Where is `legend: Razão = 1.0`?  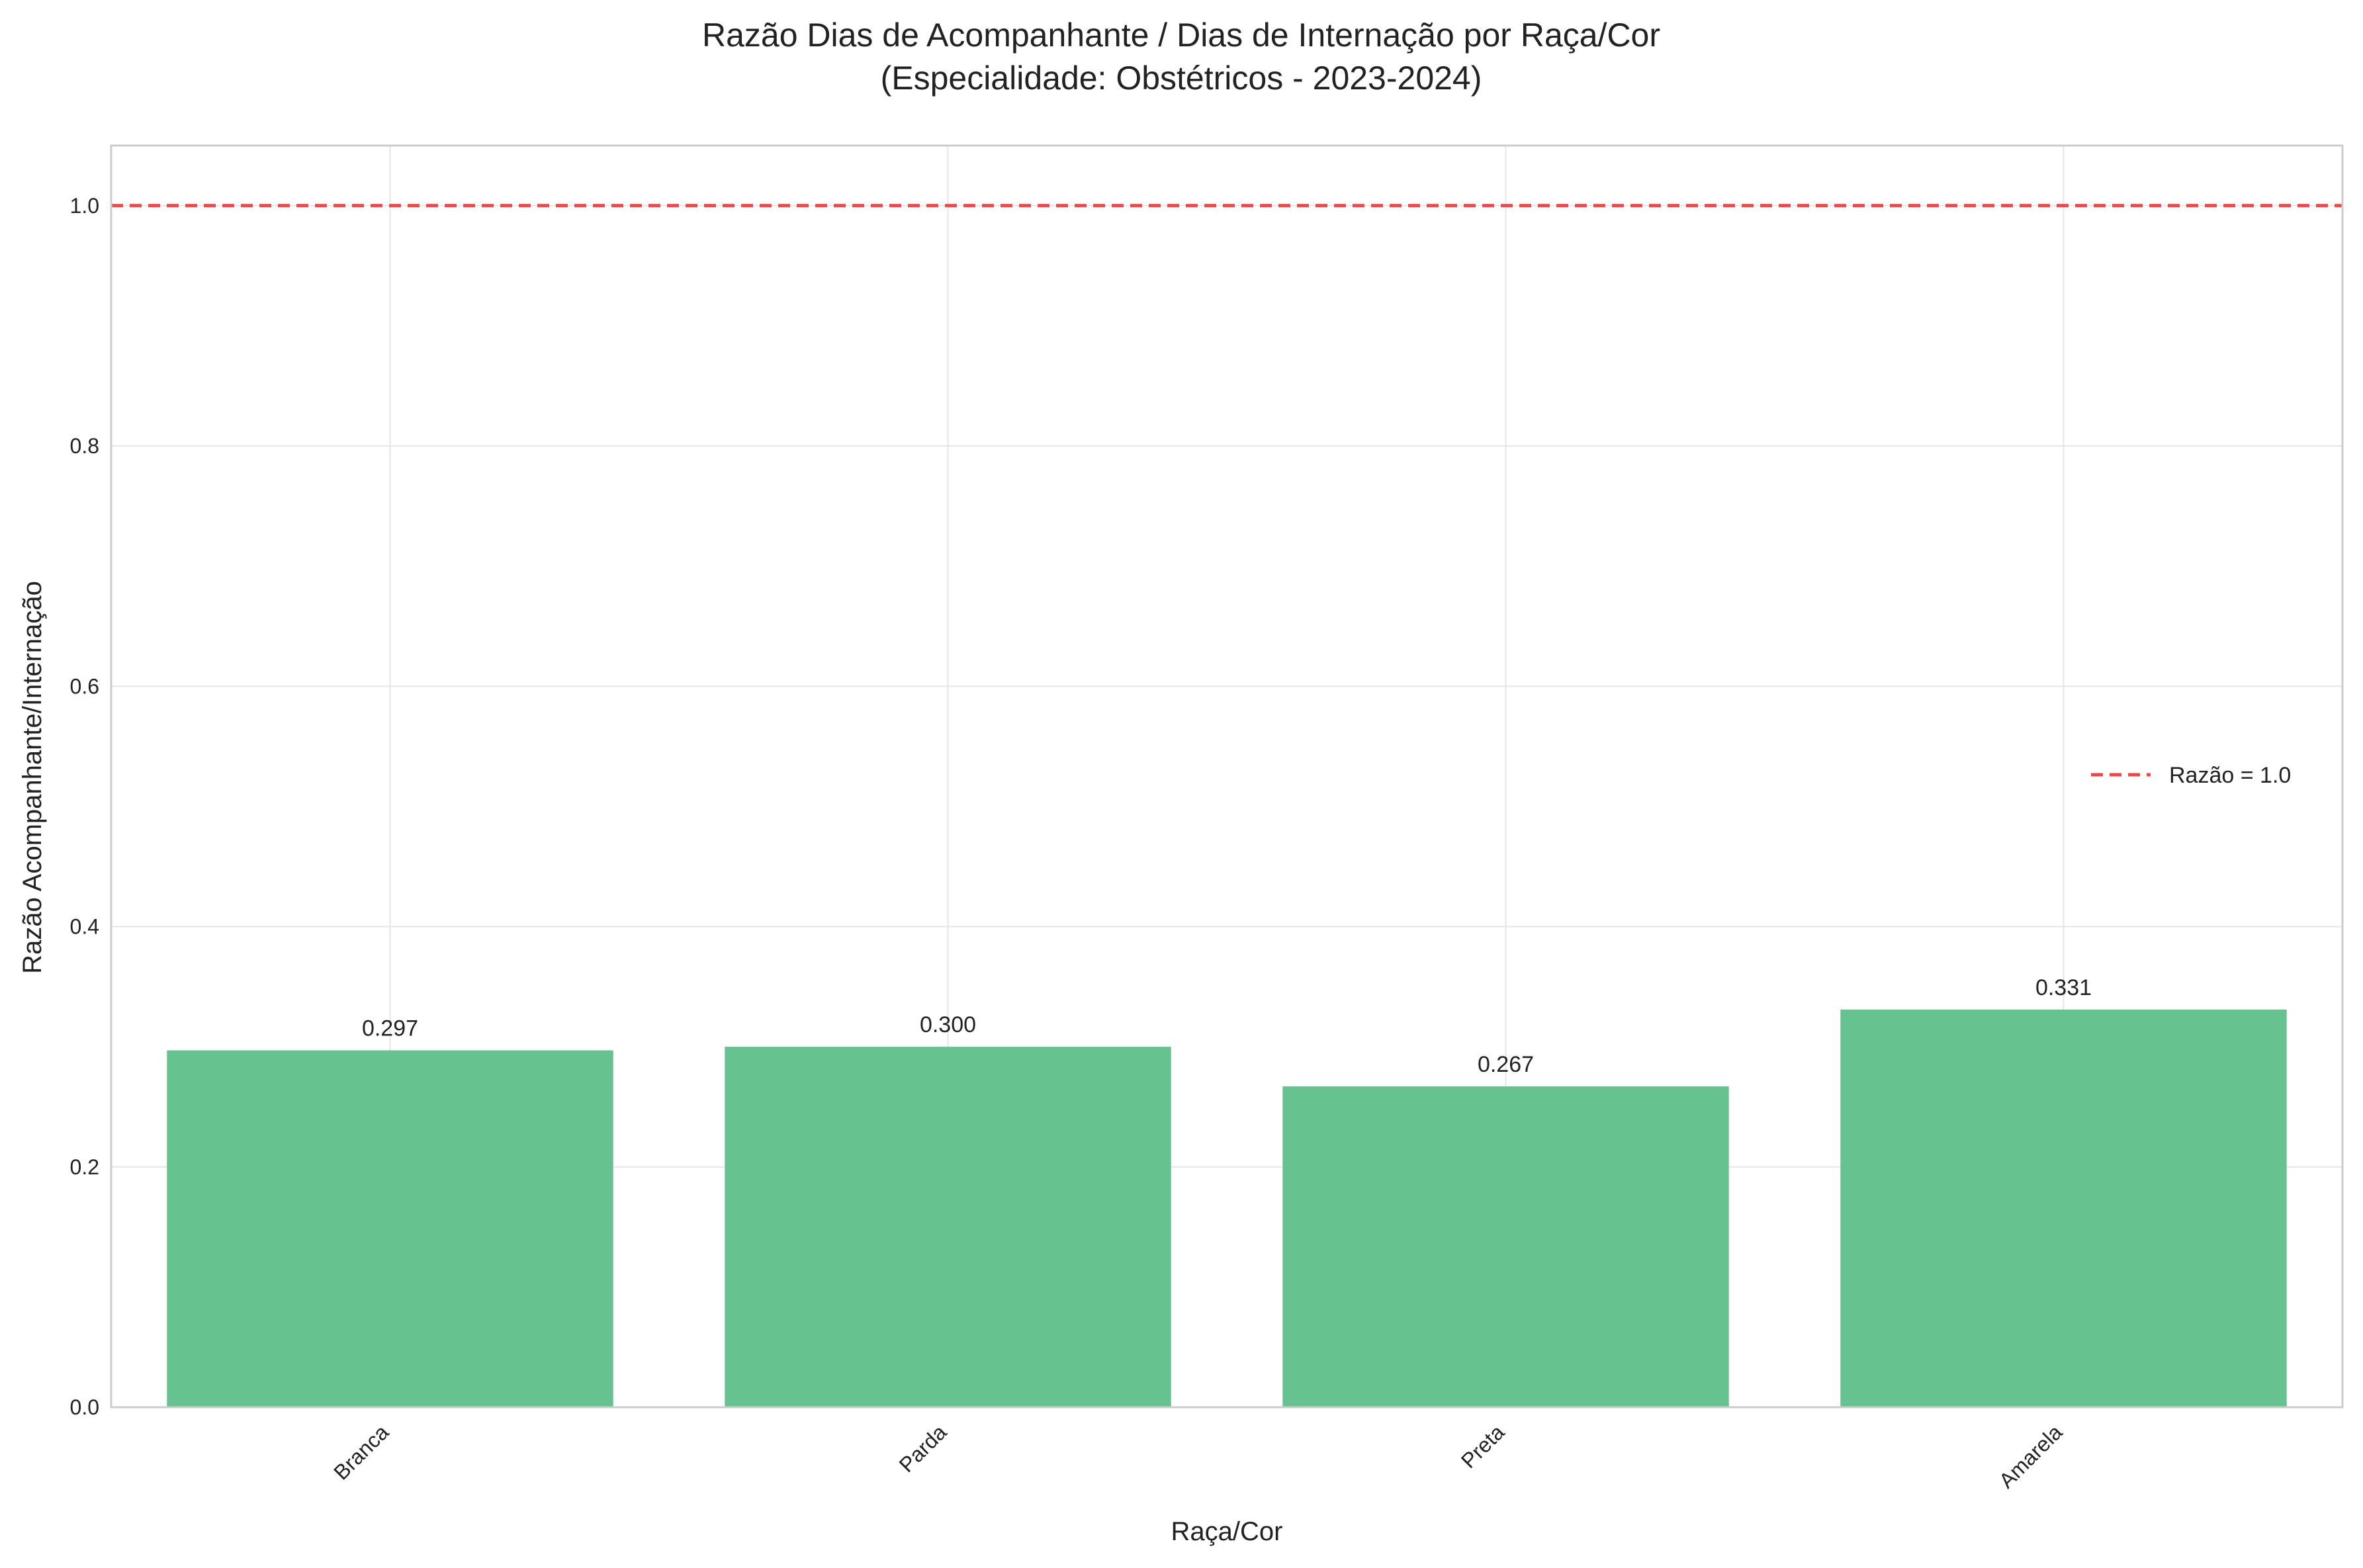 legend: Razão = 1.0 is located at coordinates (2191, 775).